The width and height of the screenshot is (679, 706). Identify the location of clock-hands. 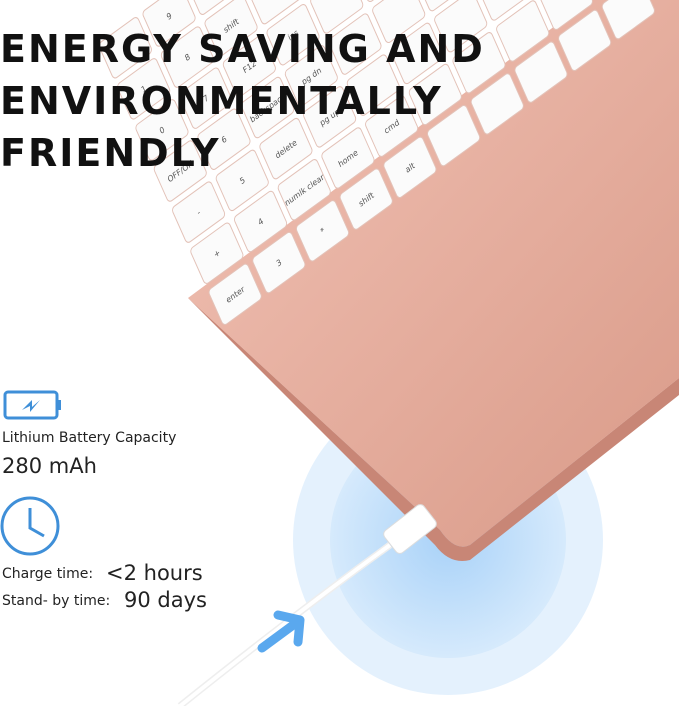
(36, 523).